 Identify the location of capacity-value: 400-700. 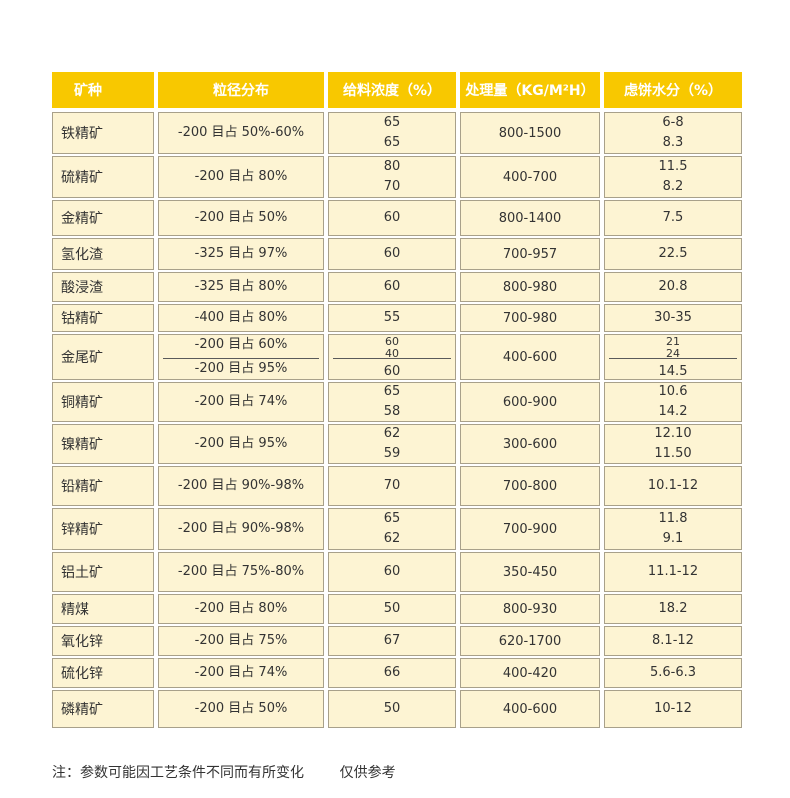
(530, 177).